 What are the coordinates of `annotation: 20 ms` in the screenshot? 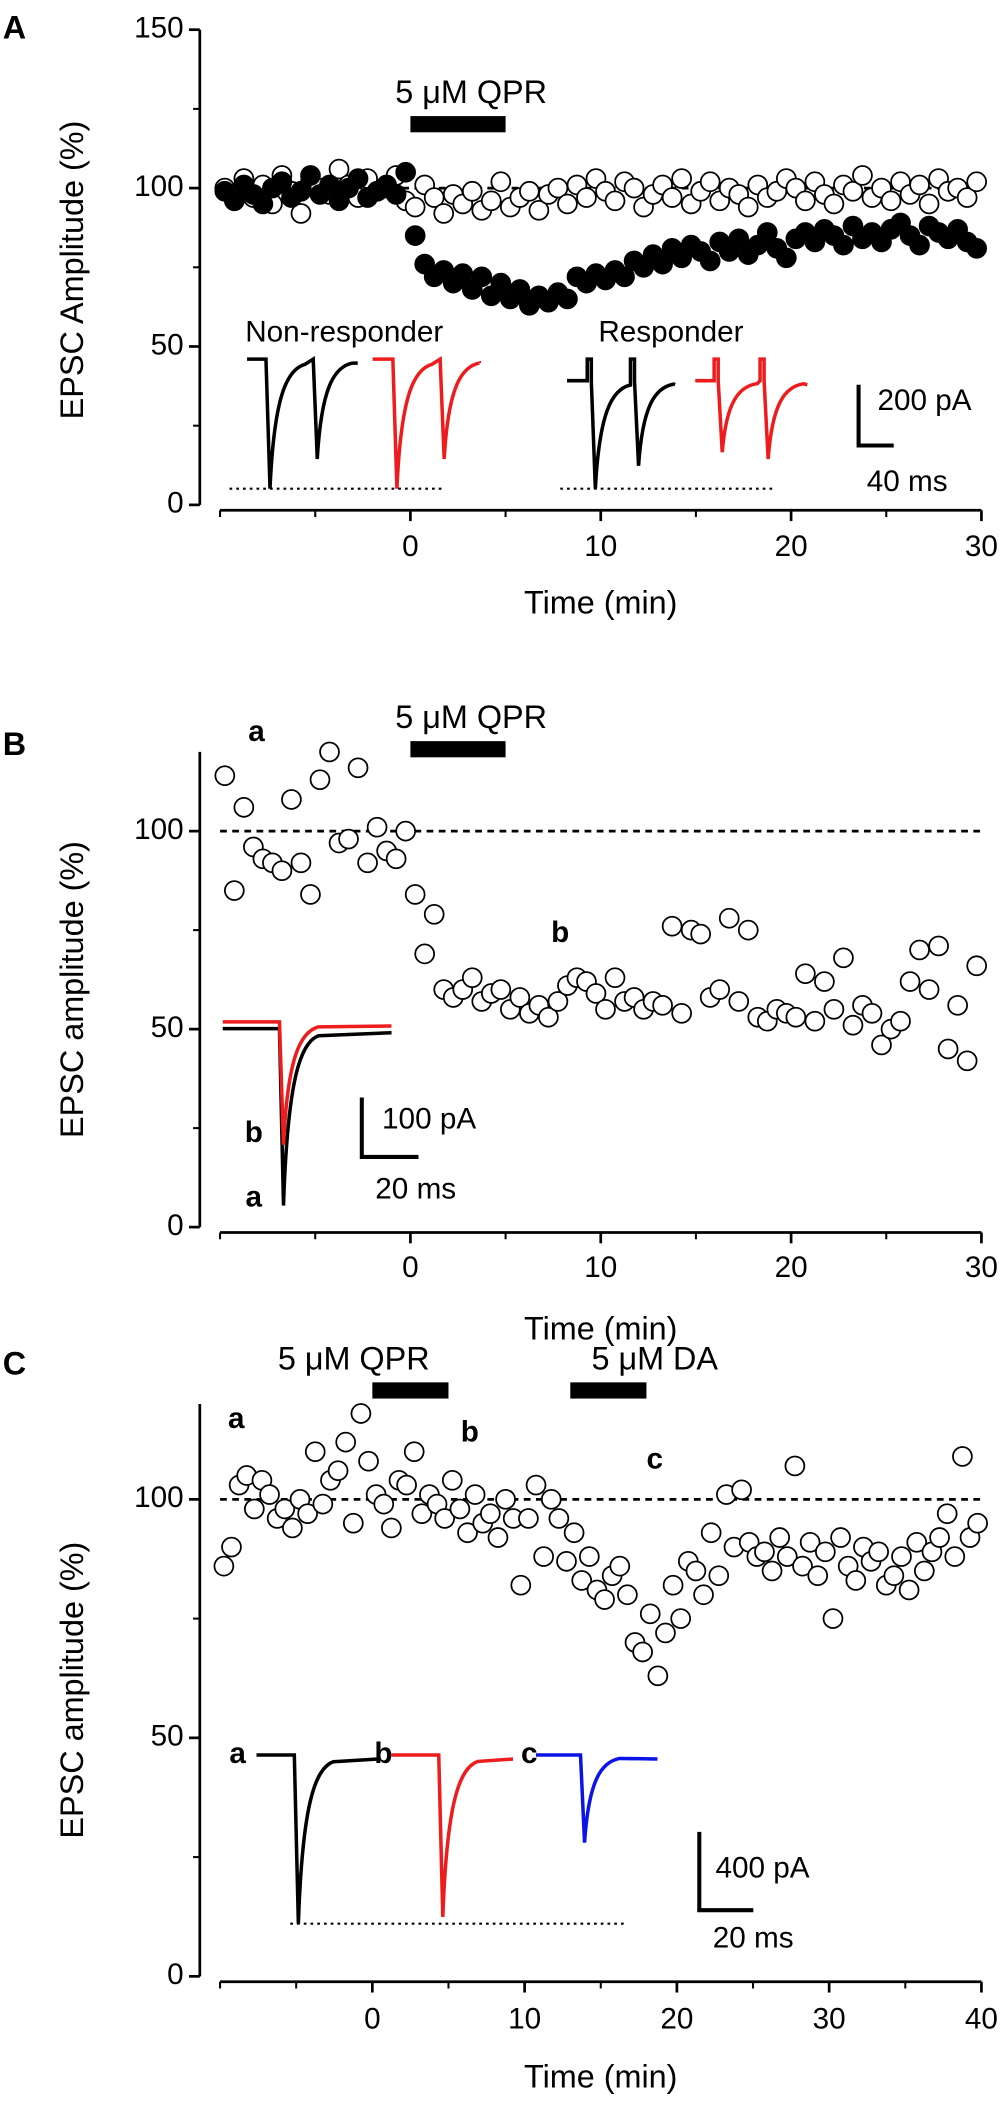 It's located at (415, 1189).